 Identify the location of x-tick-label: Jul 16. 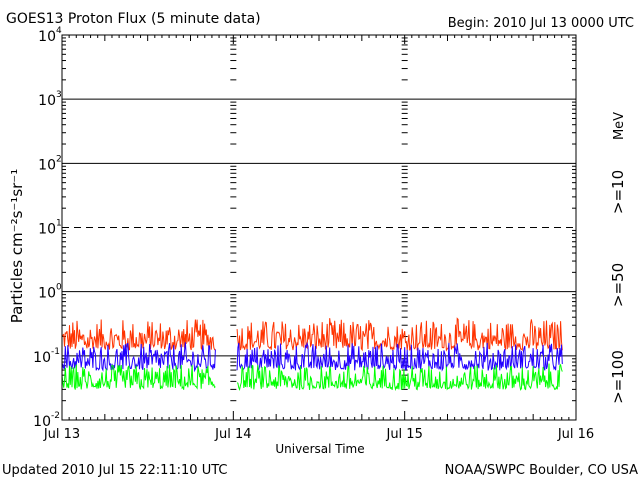
(575, 434).